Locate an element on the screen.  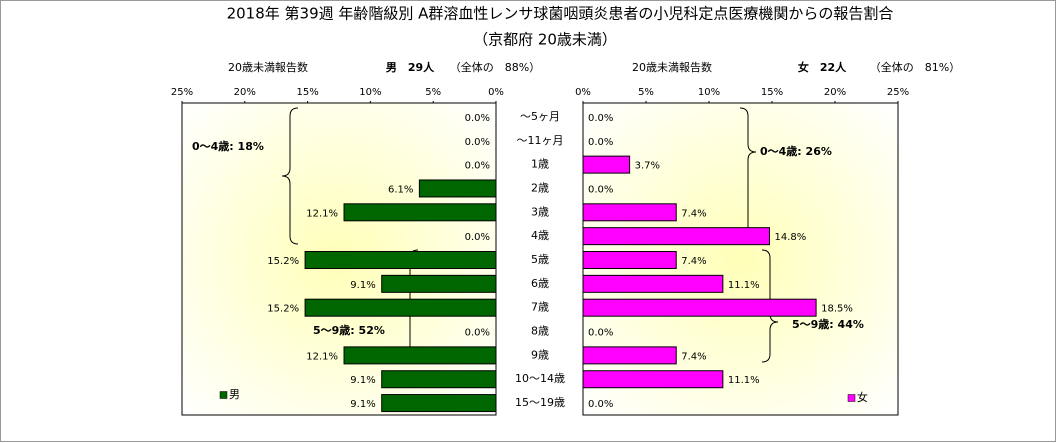
category-label: 8歳 is located at coordinates (540, 331).